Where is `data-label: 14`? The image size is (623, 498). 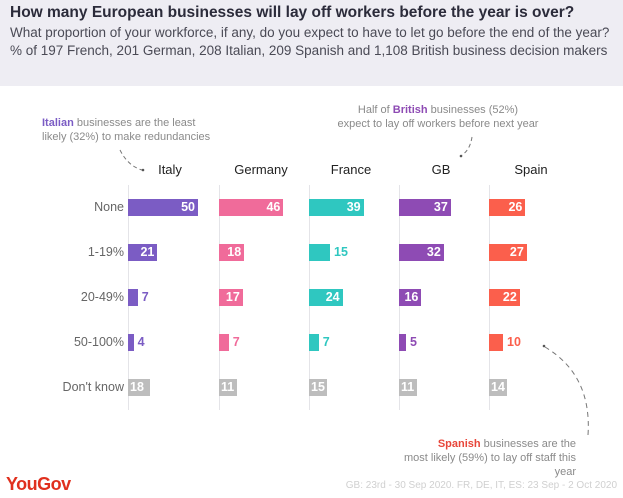
data-label: 14 is located at coordinates (498, 387).